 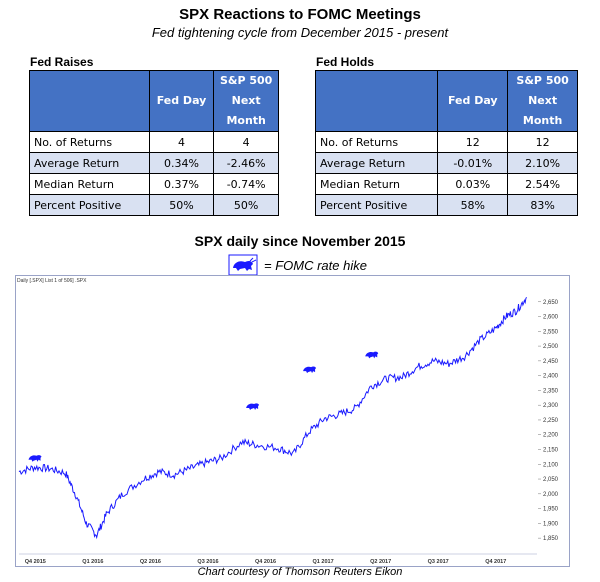 I want to click on cell-value: 0.37%, so click(x=181, y=184).